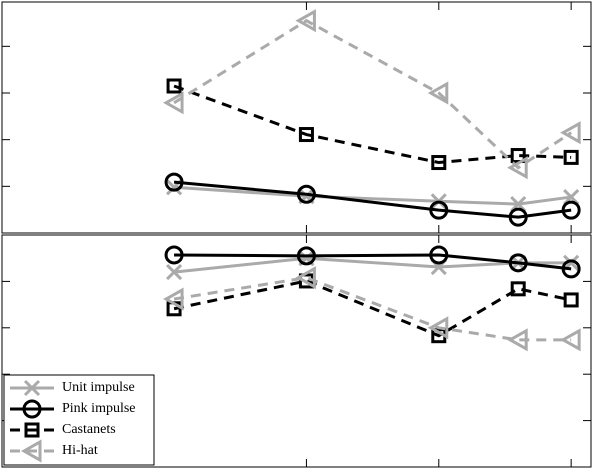 This screenshot has width=593, height=474. Describe the element at coordinates (99, 408) in the screenshot. I see `legend-label: Pink impulse` at that location.